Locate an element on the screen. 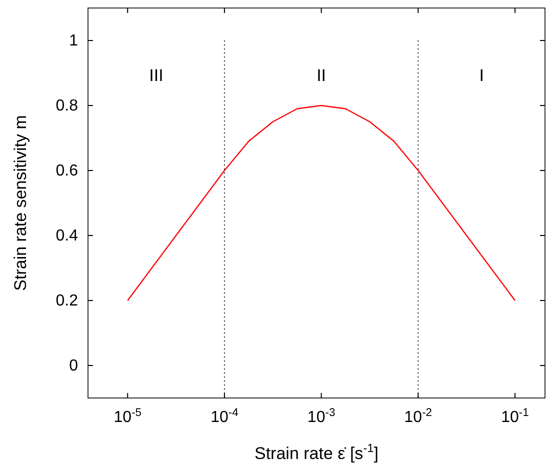 The image size is (547, 469). annotation: II is located at coordinates (321, 75).